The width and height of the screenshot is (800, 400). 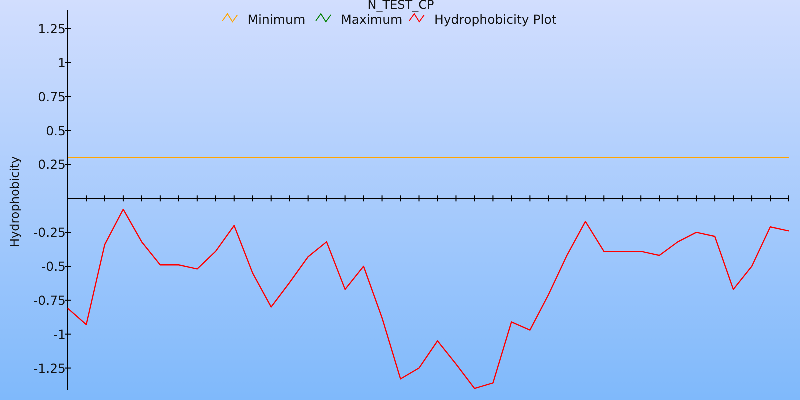 What do you see at coordinates (50, 232) in the screenshot?
I see `y-tick-label: -0.25` at bounding box center [50, 232].